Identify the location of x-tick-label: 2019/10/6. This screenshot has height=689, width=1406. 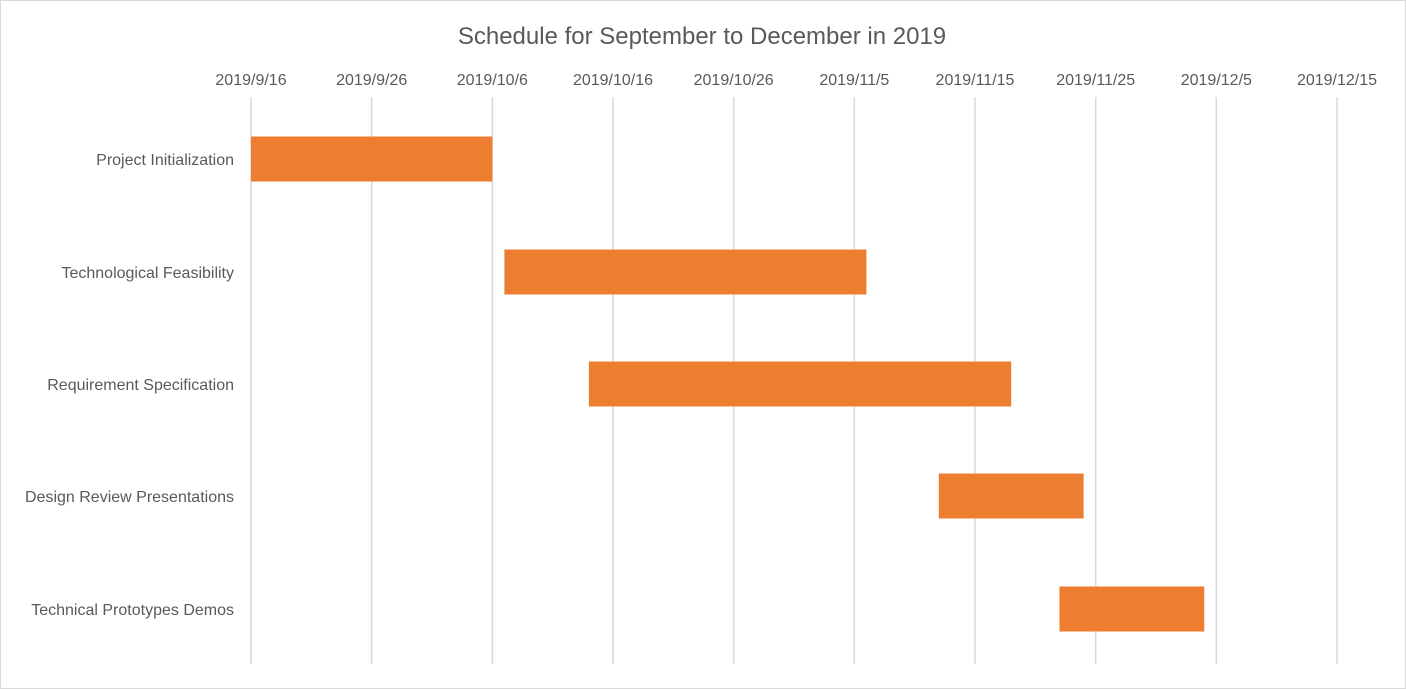
(492, 80).